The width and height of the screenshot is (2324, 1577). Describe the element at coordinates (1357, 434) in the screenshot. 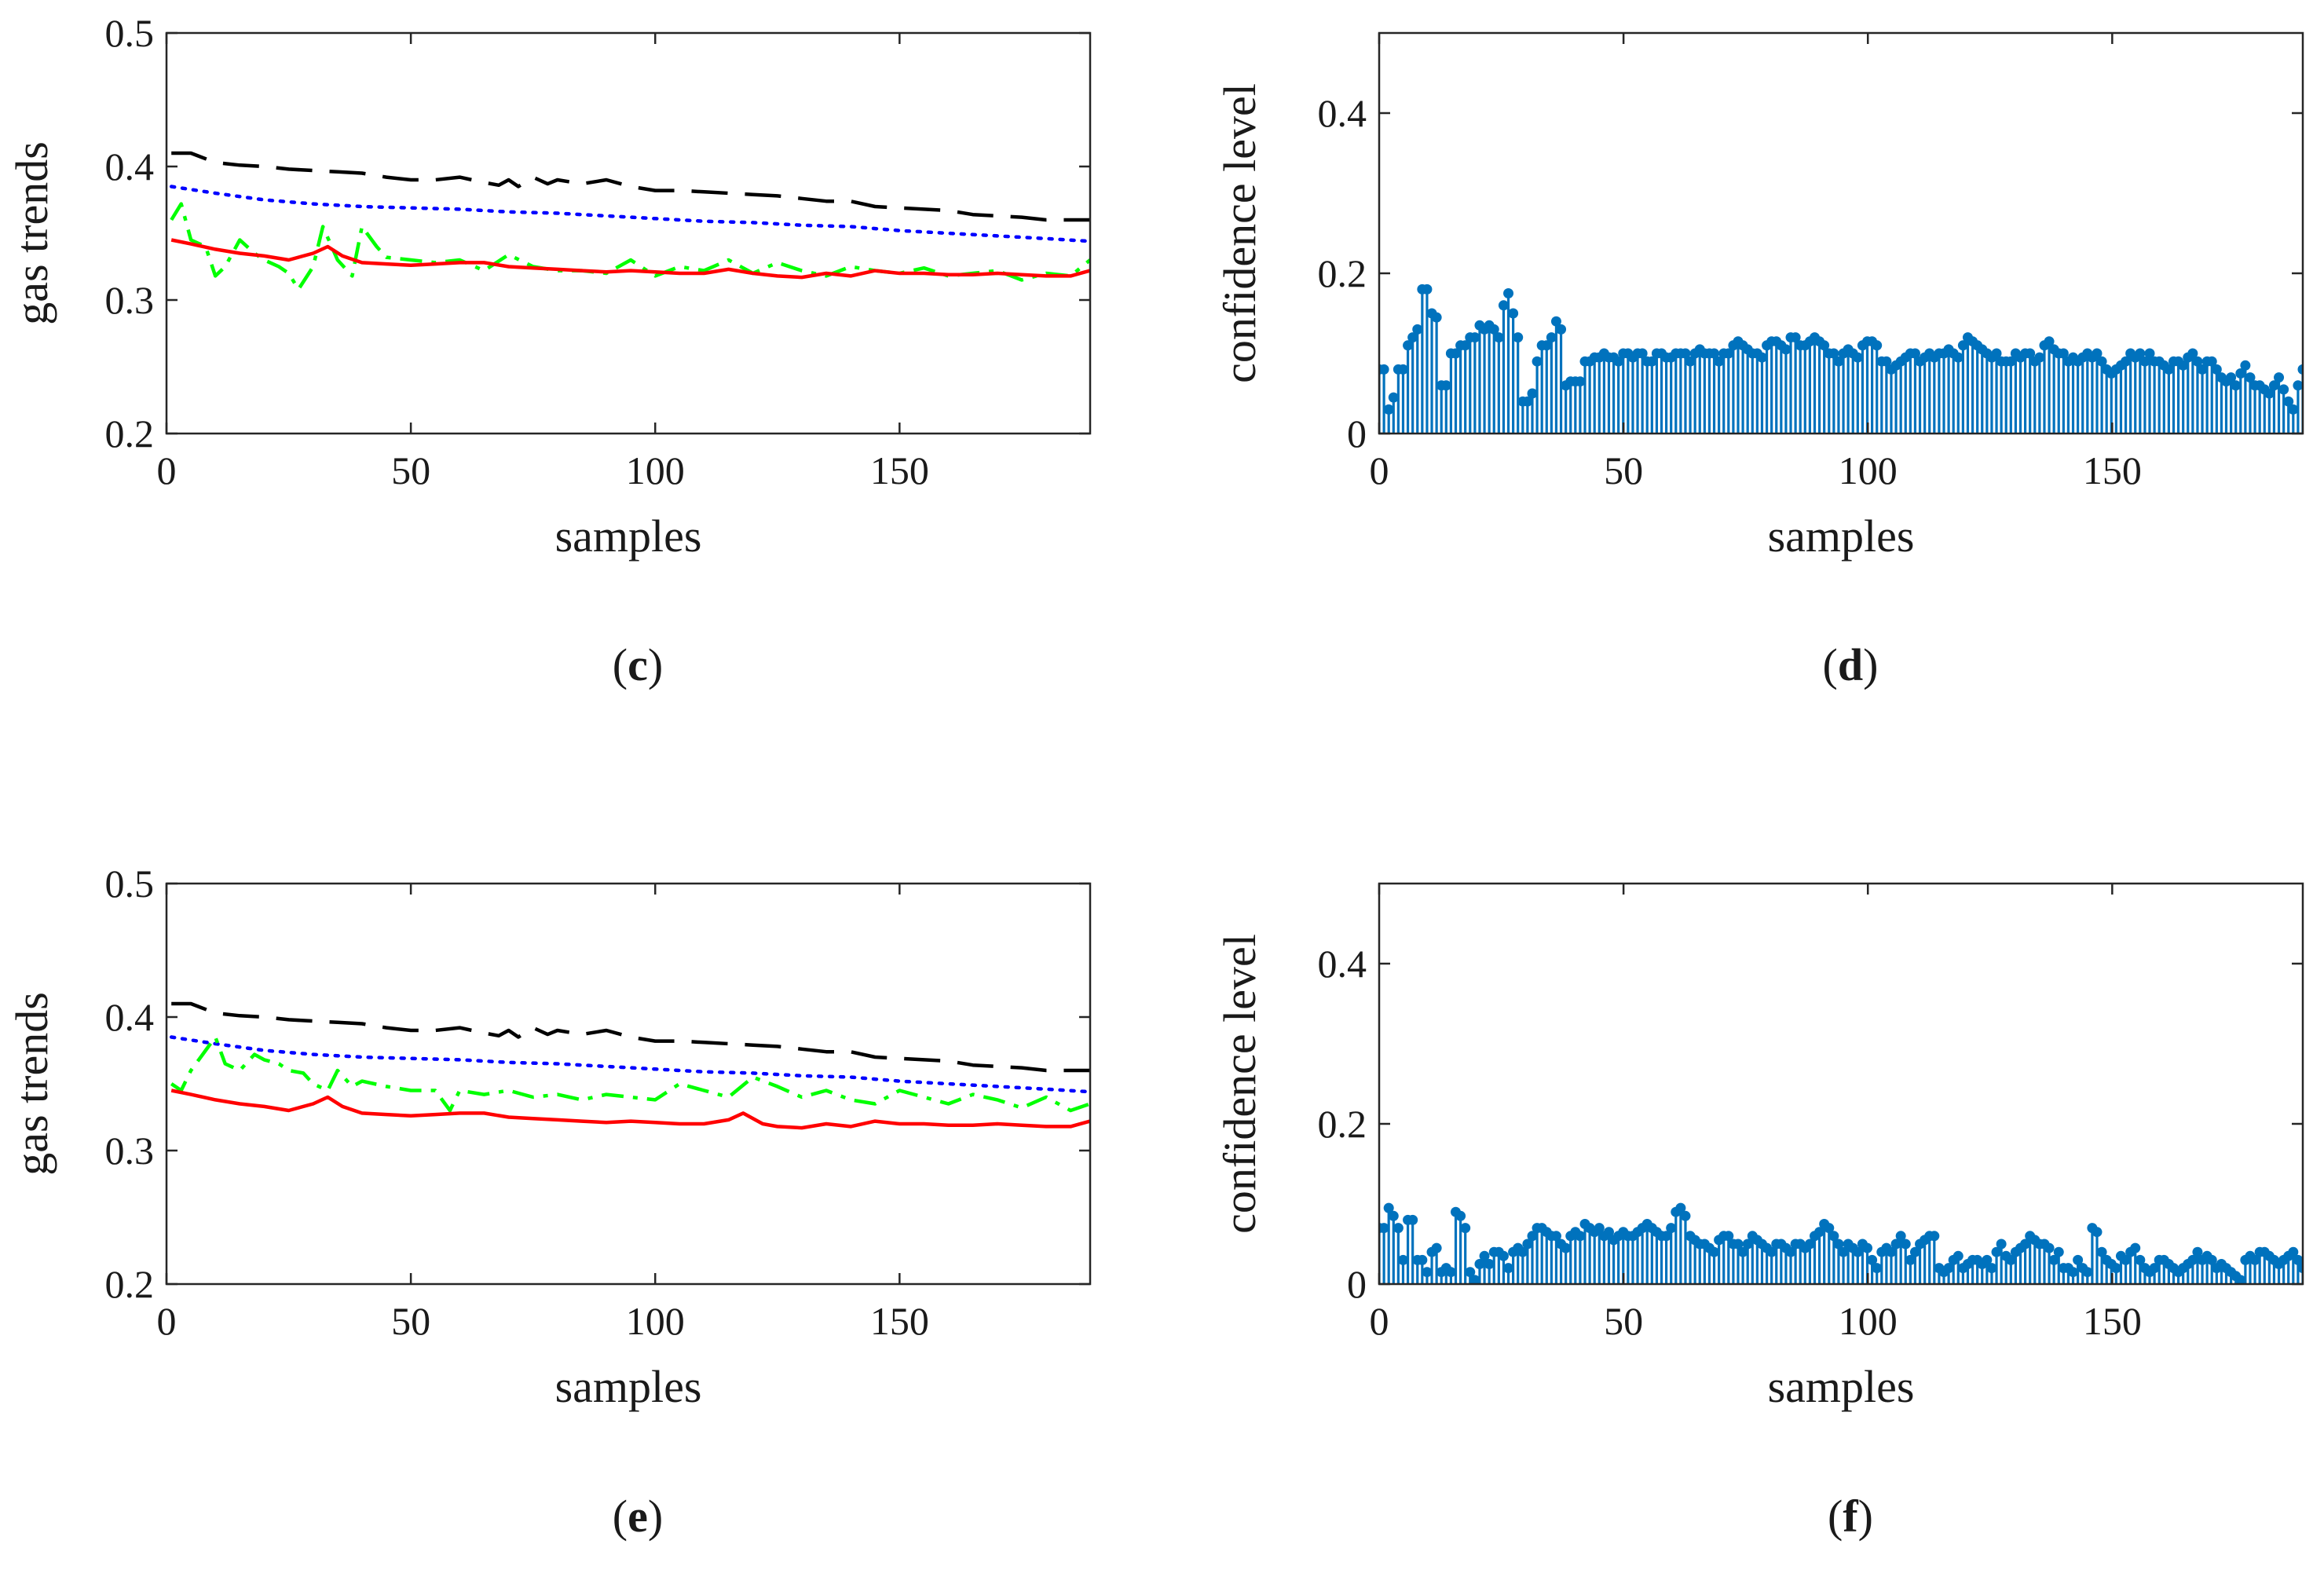

I see `y-tick-label: 0` at that location.